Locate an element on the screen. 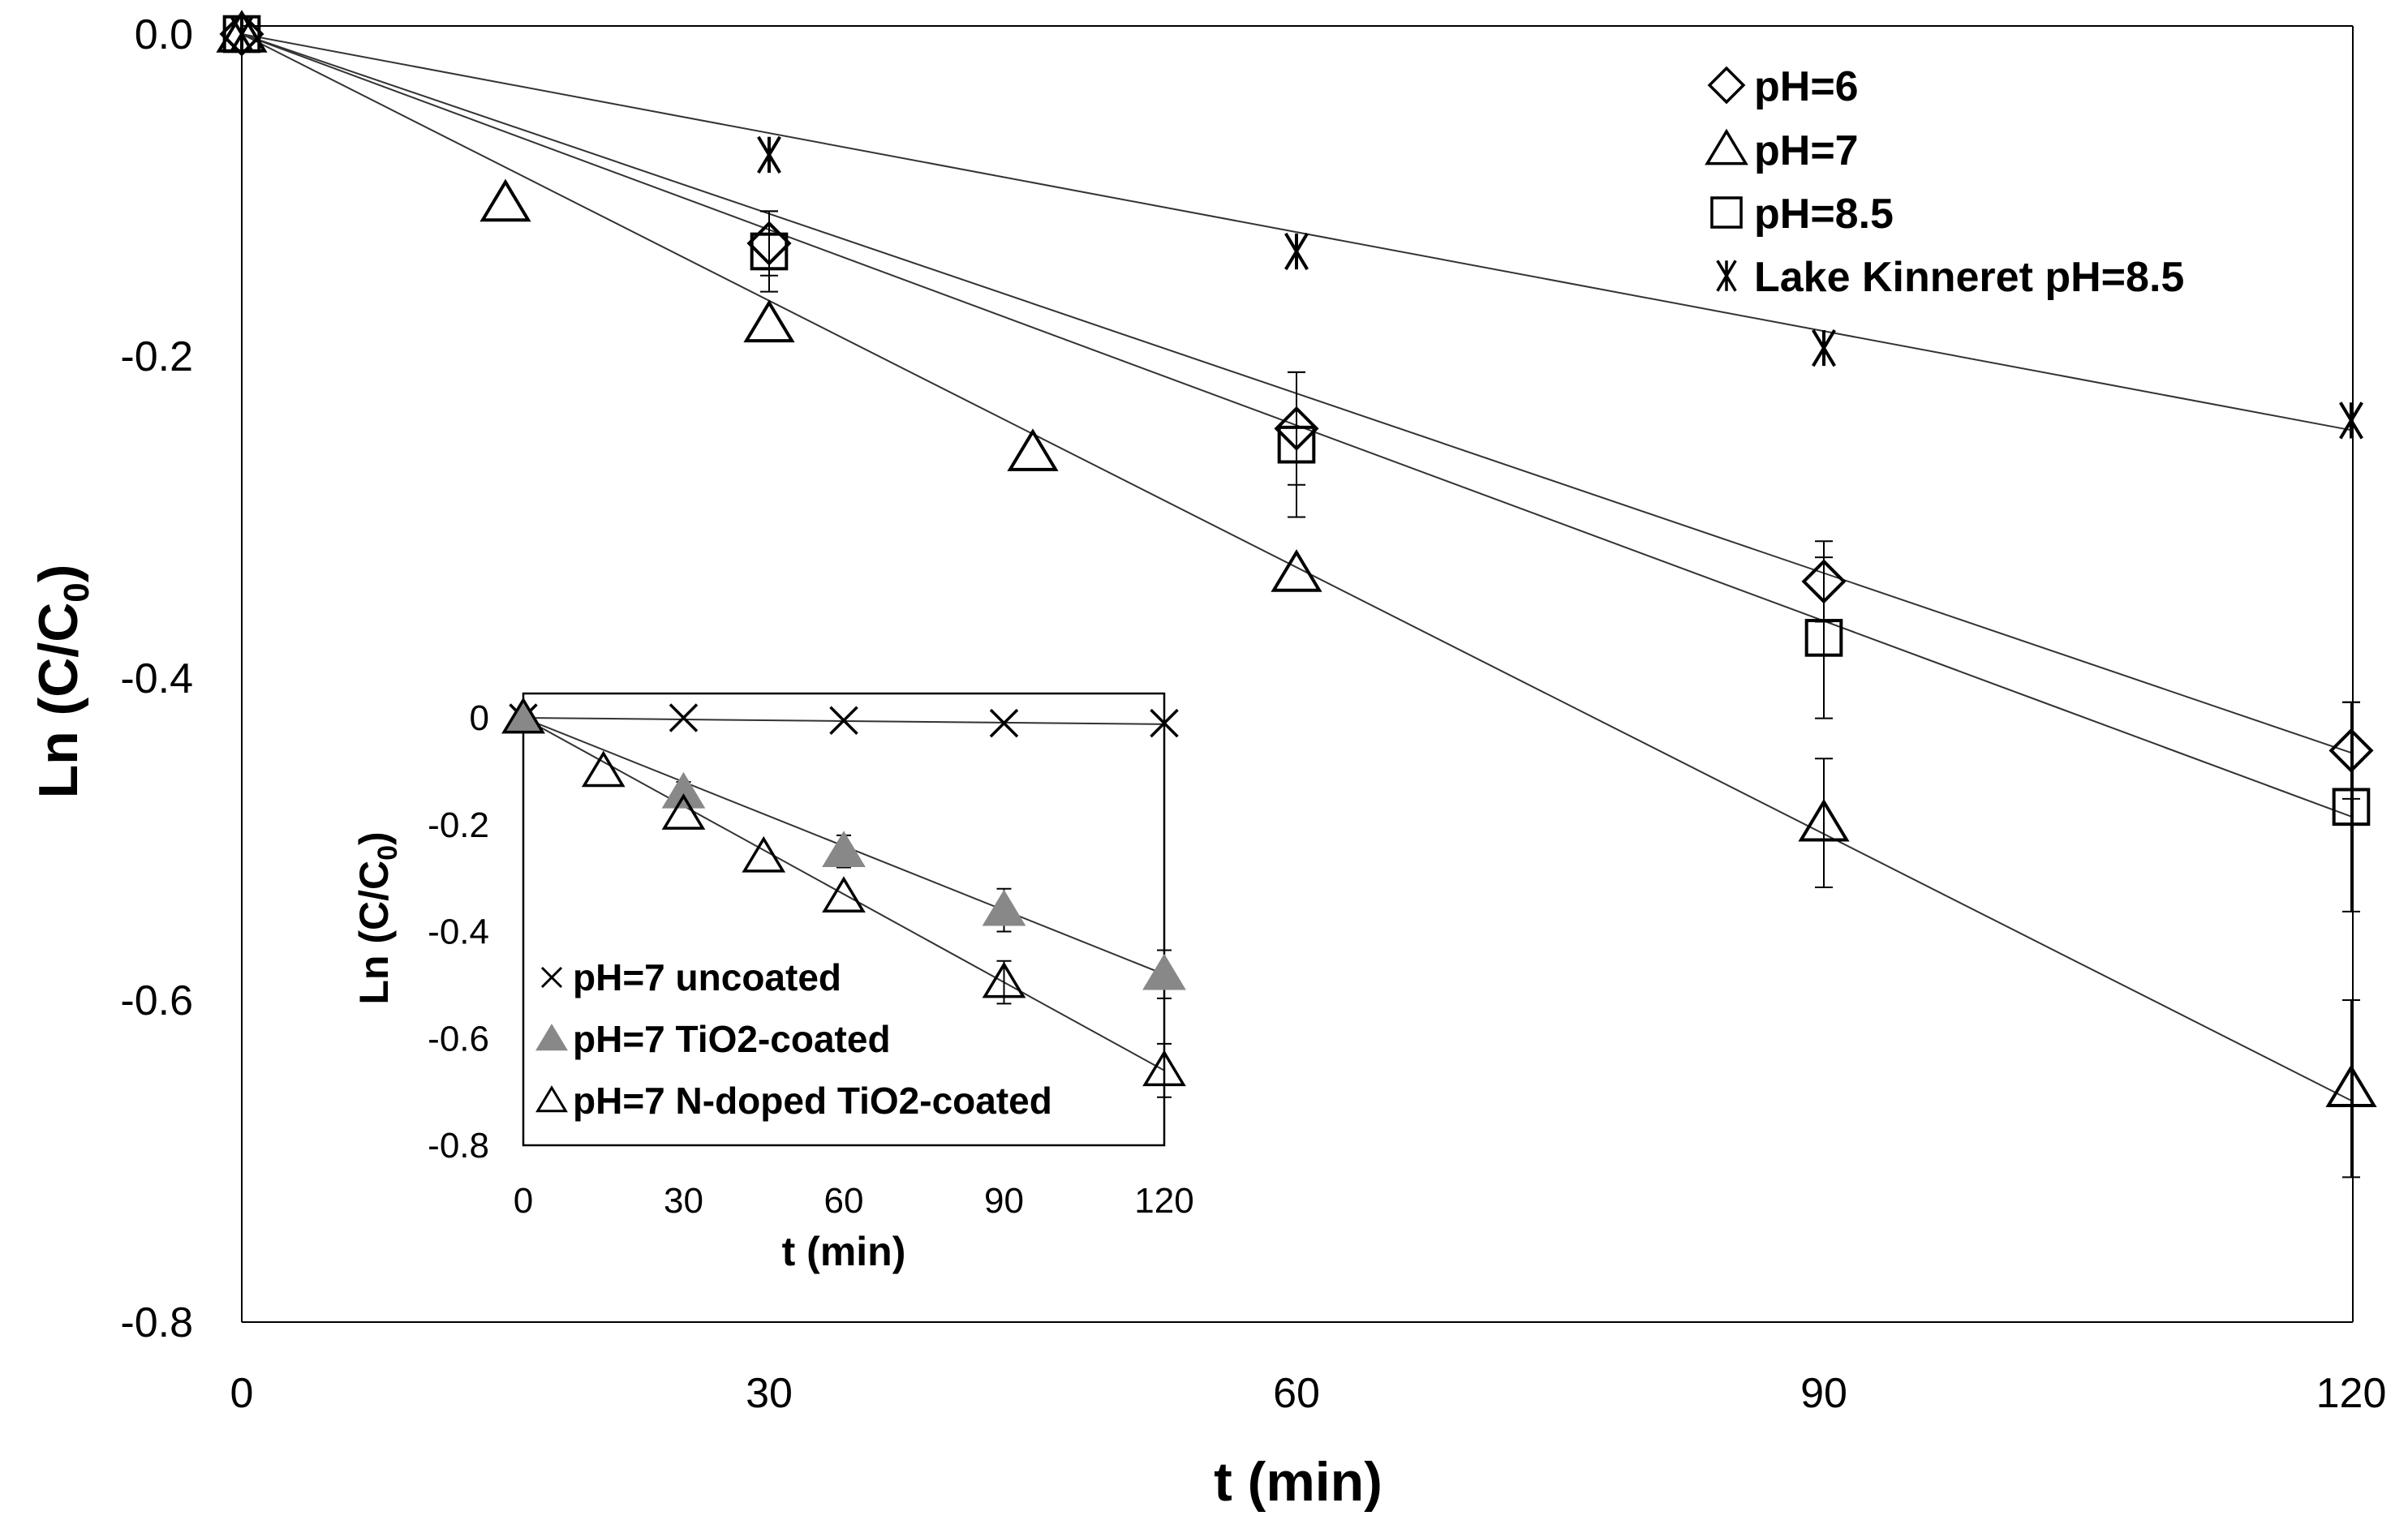  legend-square-icon is located at coordinates (1726, 212).